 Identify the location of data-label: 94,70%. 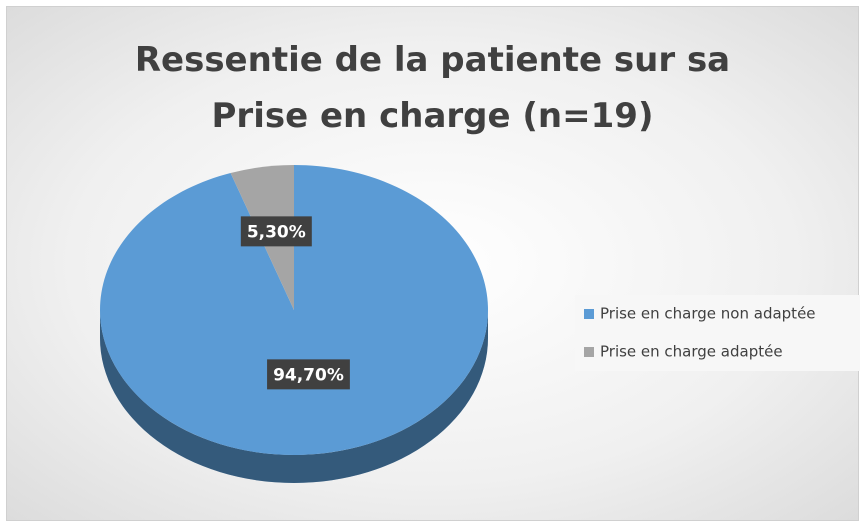
(308, 375).